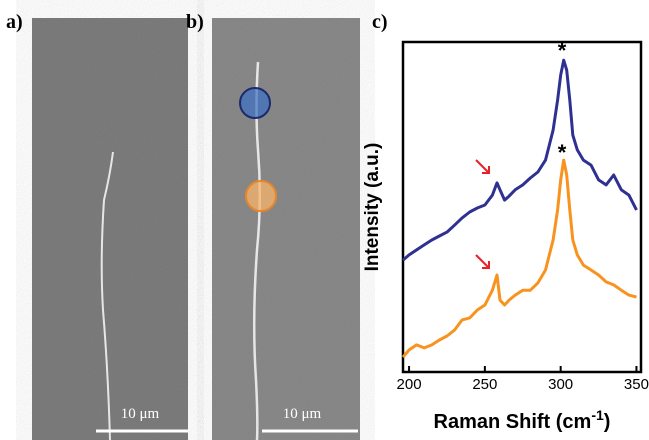 Image resolution: width=649 pixels, height=440 pixels. I want to click on orange-spot, so click(261, 196).